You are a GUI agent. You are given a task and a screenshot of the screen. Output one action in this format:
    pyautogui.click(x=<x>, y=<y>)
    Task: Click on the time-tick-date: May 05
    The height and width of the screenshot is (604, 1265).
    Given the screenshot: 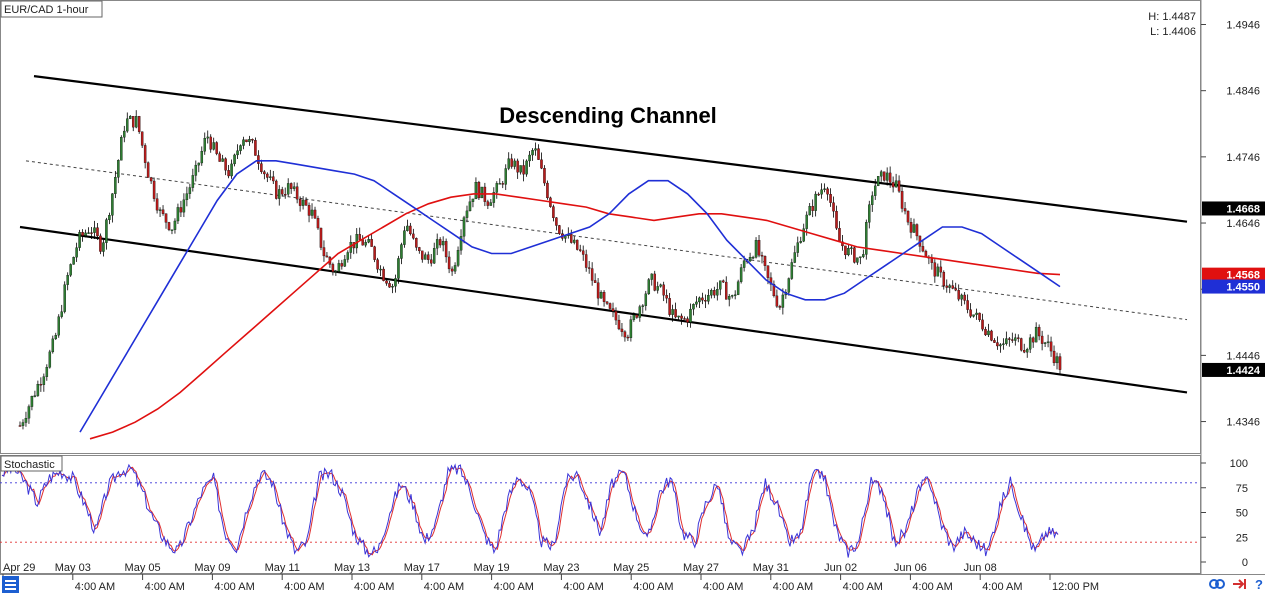 What is the action you would take?
    pyautogui.click(x=143, y=568)
    